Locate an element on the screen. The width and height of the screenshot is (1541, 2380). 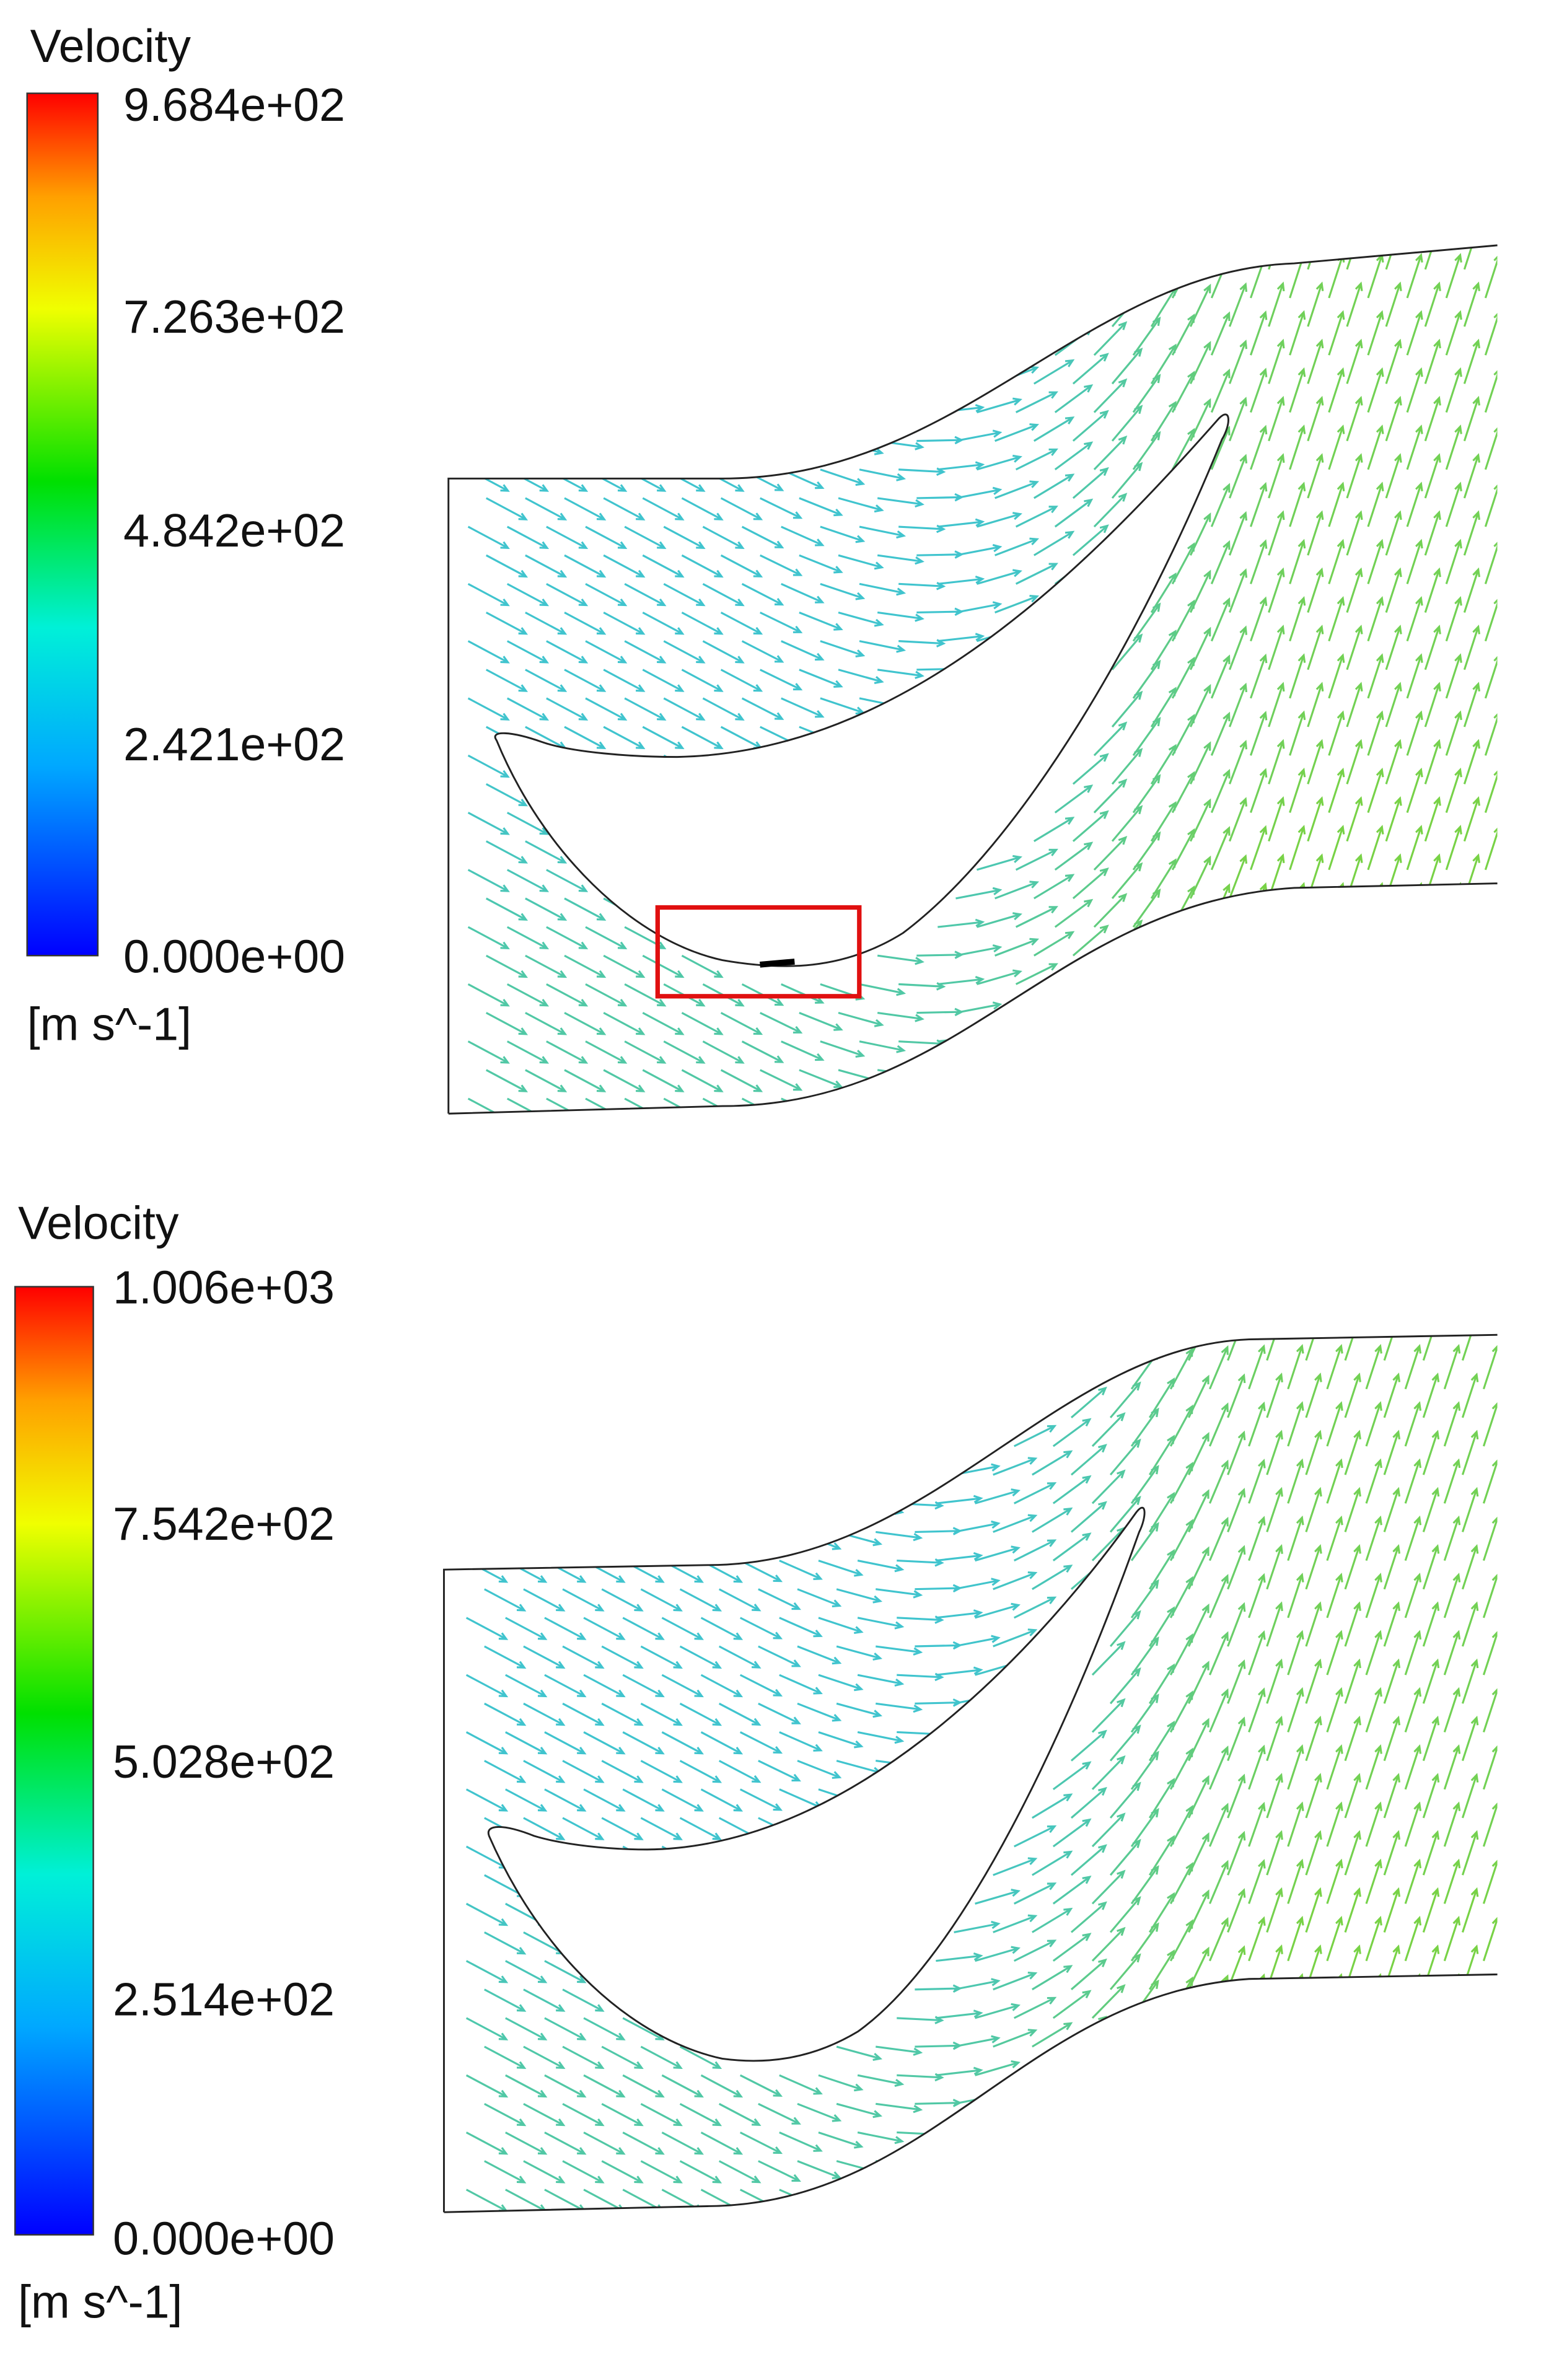
colorbar-tick-label: 9.684e+02 is located at coordinates (234, 105).